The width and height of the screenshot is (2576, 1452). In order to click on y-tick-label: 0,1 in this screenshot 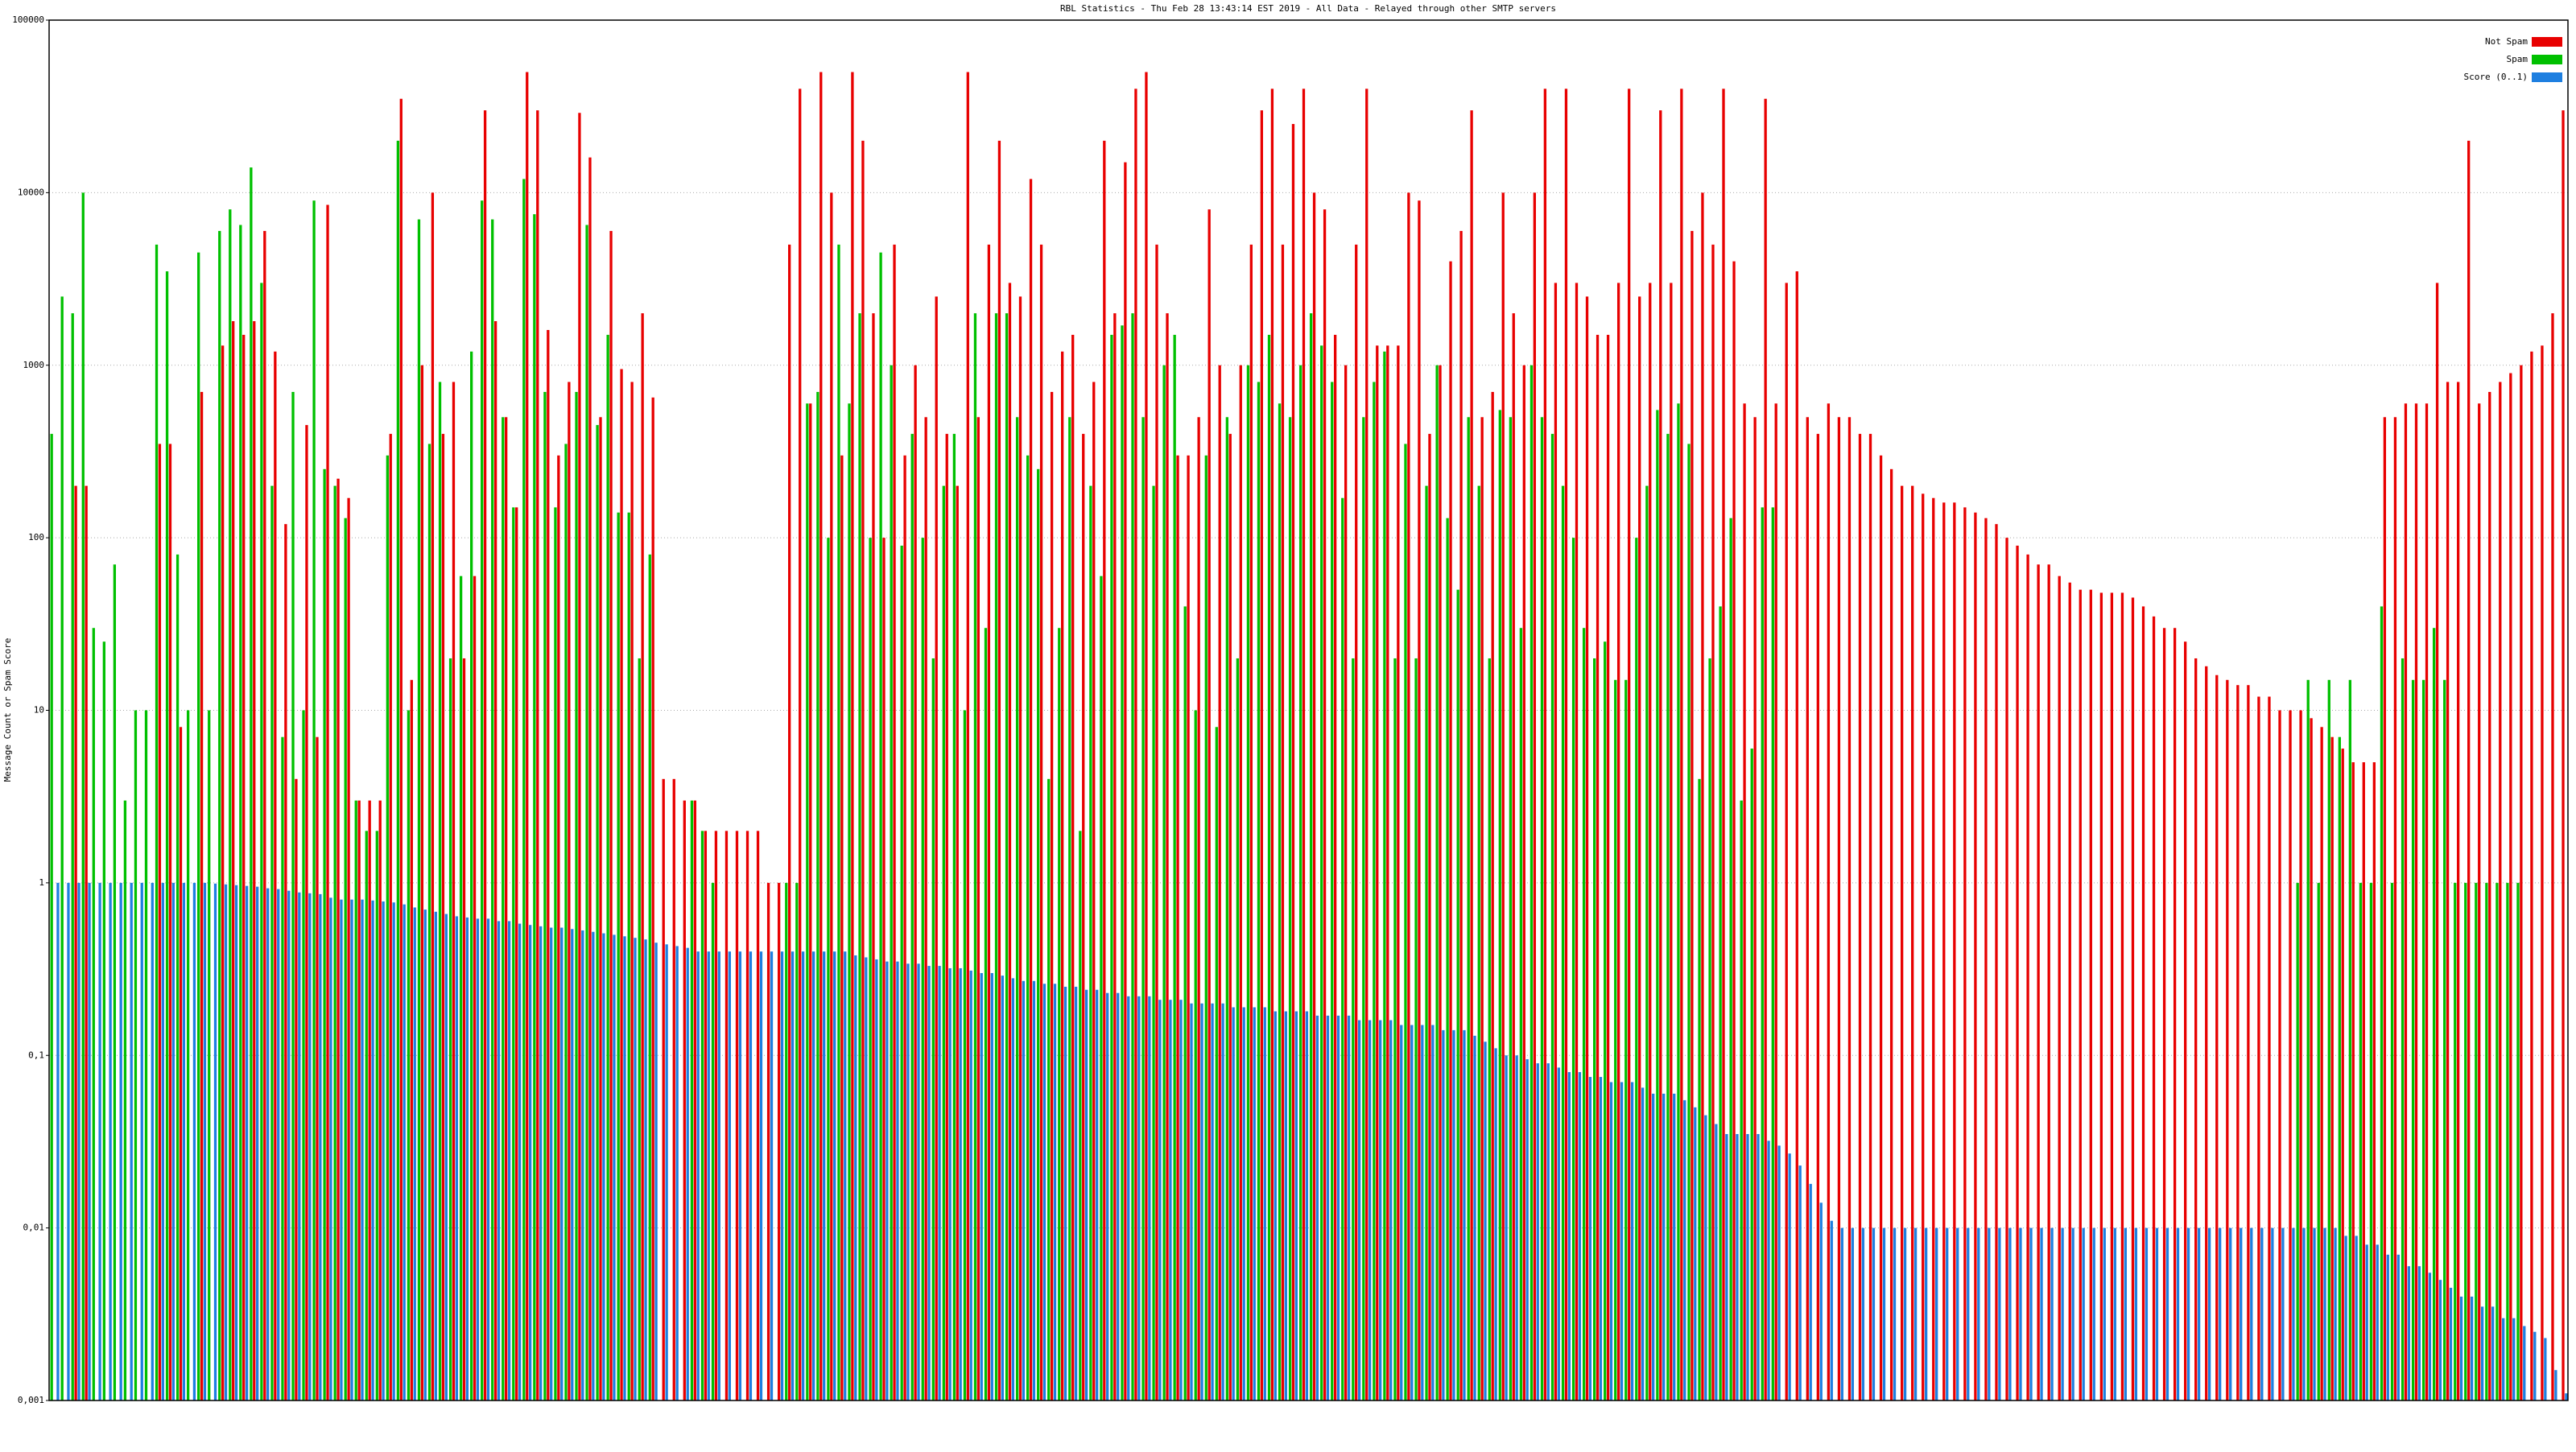, I will do `click(36, 1055)`.